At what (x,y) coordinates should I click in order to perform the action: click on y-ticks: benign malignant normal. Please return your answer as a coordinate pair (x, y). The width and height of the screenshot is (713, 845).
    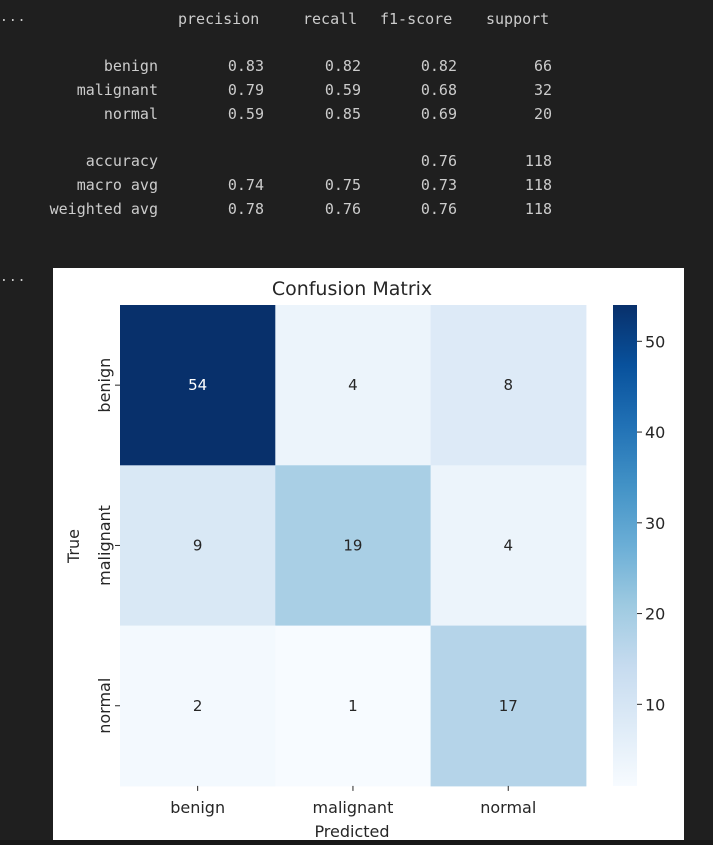
    Looking at the image, I should click on (107, 546).